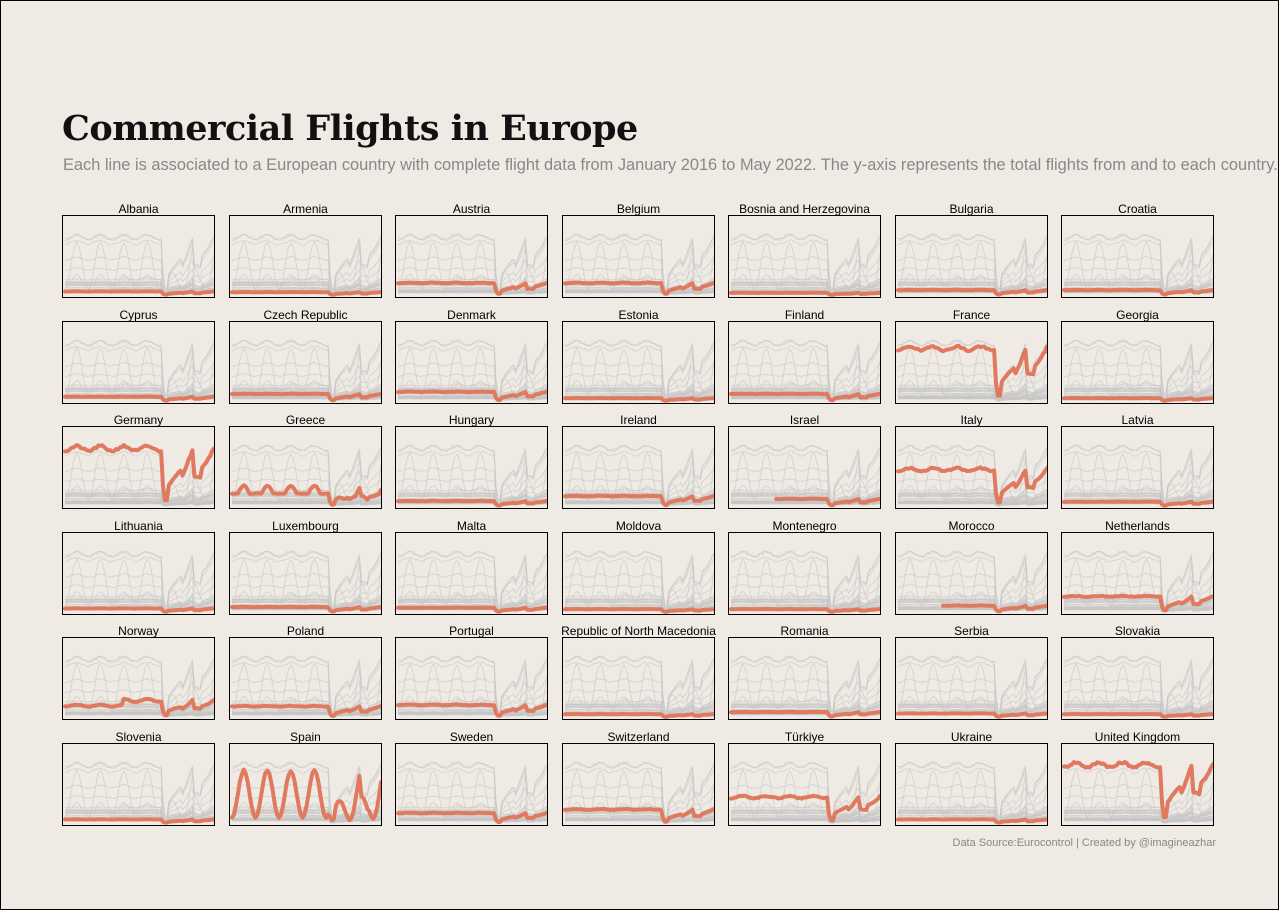 This screenshot has height=910, width=1279. I want to click on panel-title: Bulgaria, so click(971, 209).